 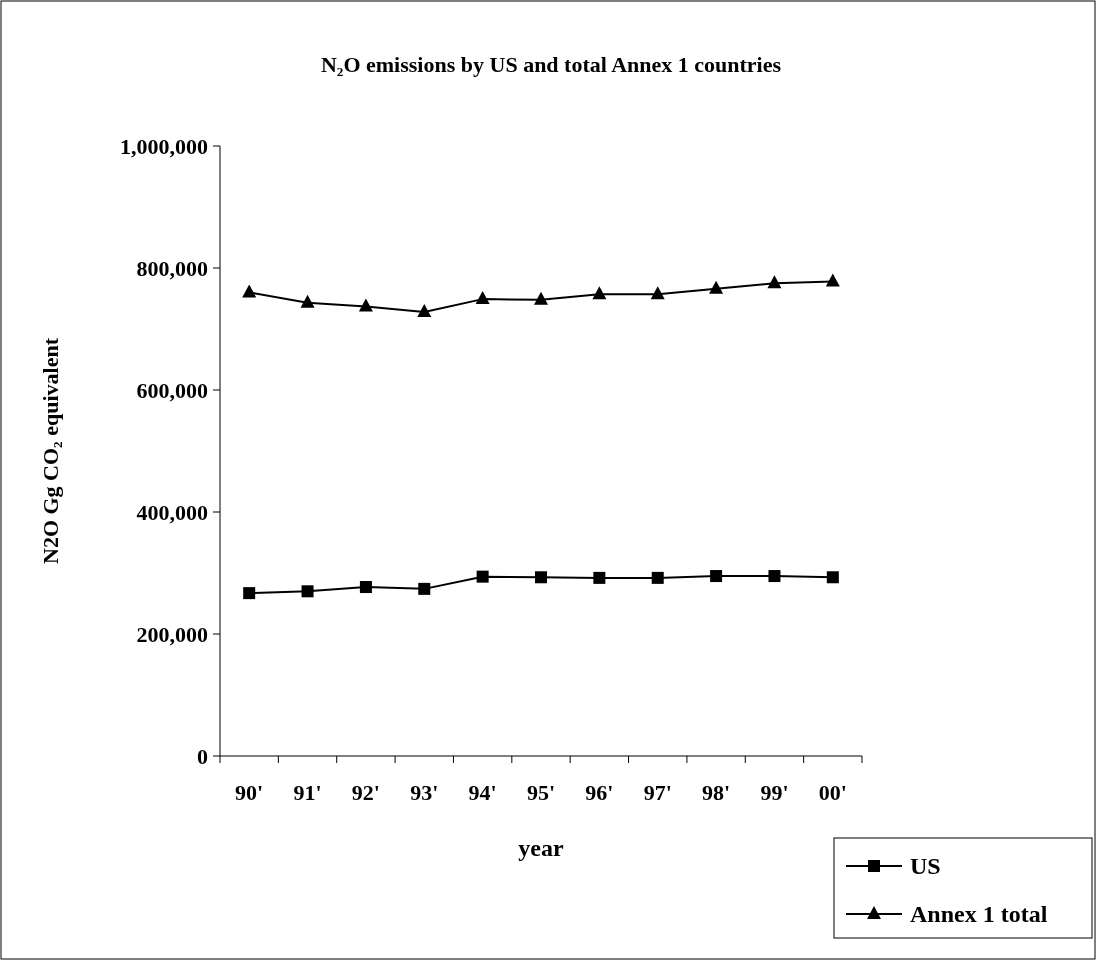 I want to click on y-tick-label: 600,000, so click(x=172, y=390).